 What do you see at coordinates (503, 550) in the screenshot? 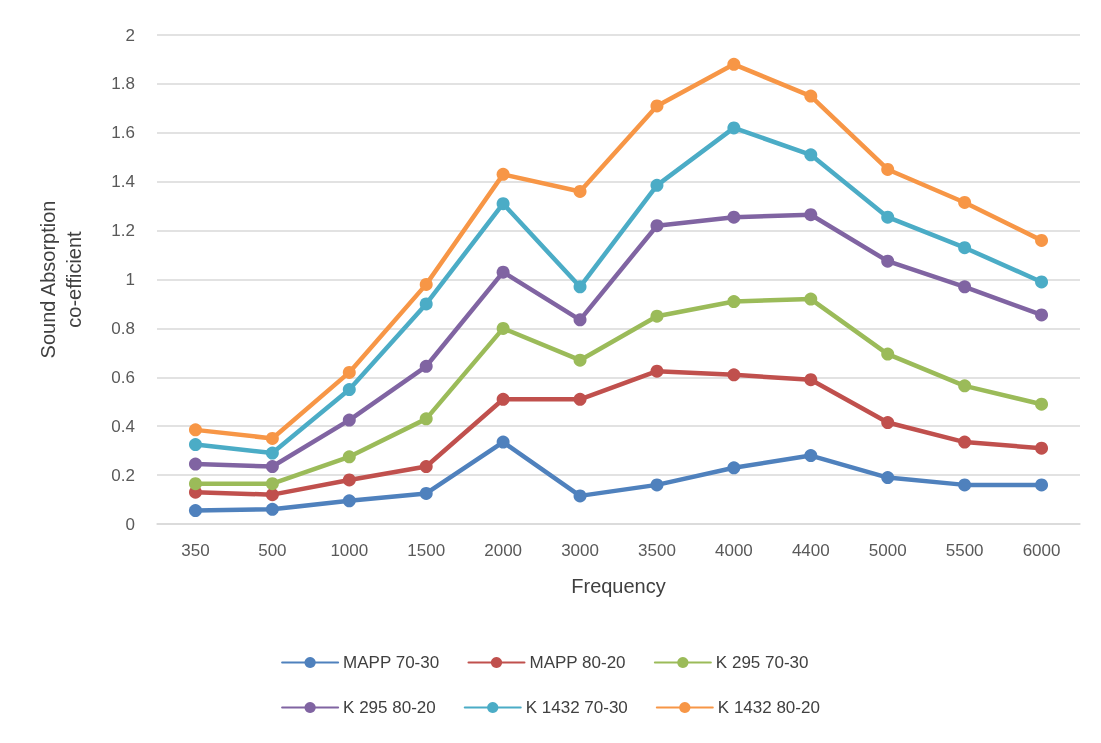
I see `x-tick-label: 2000` at bounding box center [503, 550].